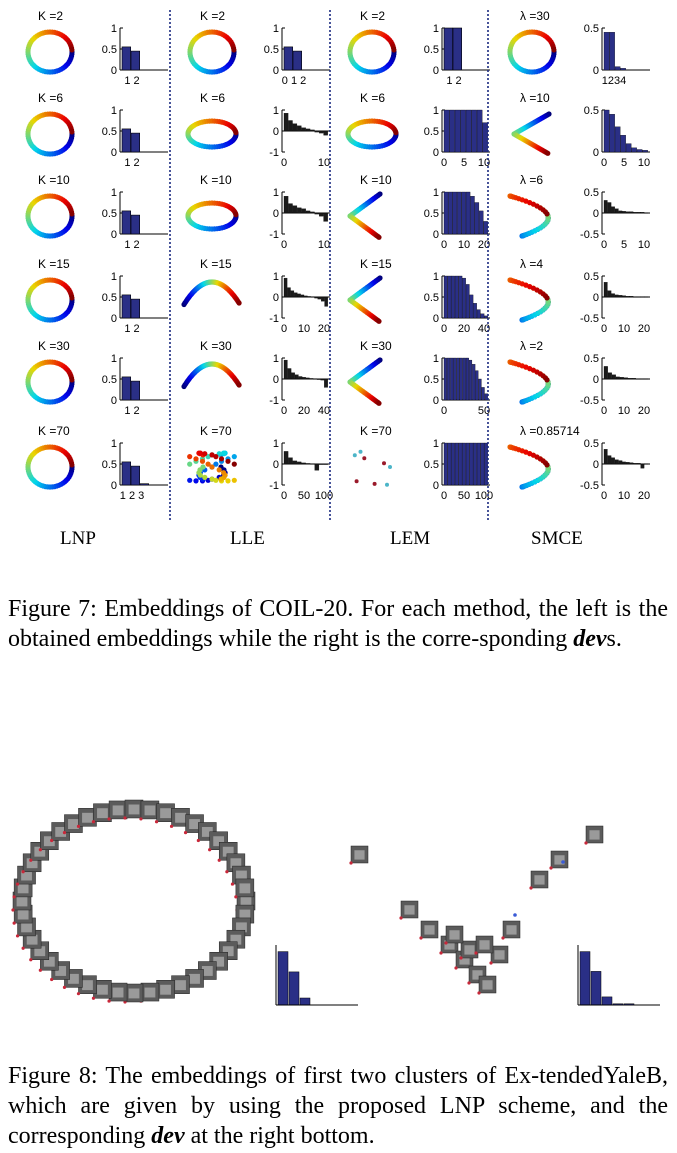 Image resolution: width=677 pixels, height=1153 pixels. Describe the element at coordinates (376, 180) in the screenshot. I see `parameter-label: K =10` at that location.